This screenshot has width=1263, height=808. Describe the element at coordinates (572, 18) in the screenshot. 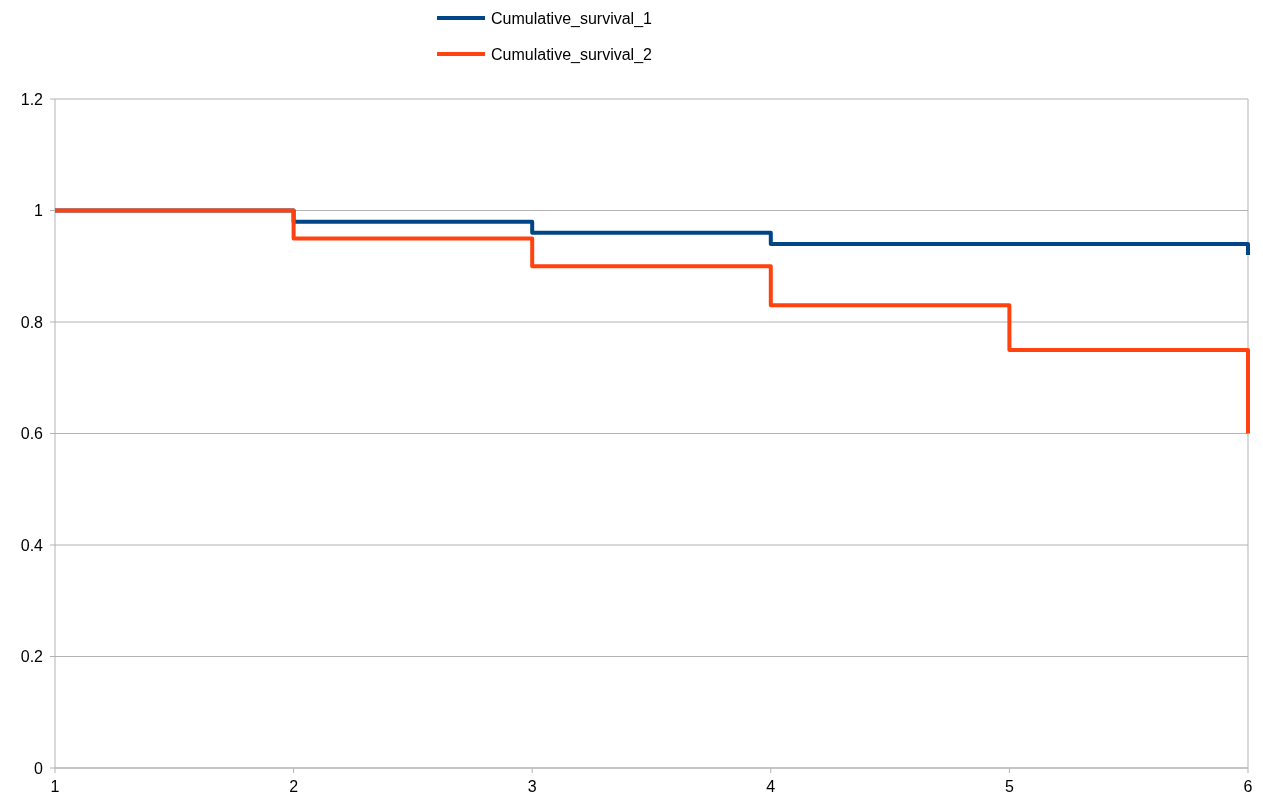

I see `legend-label: Cumulative_survival_1` at that location.